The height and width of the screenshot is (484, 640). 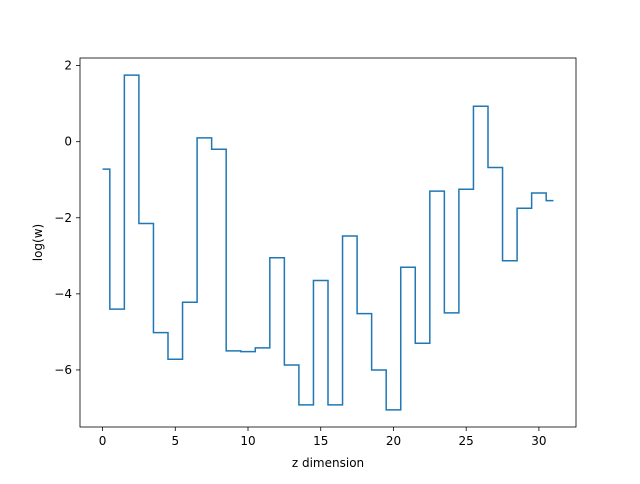 What do you see at coordinates (103, 441) in the screenshot?
I see `x-tick-label: 0` at bounding box center [103, 441].